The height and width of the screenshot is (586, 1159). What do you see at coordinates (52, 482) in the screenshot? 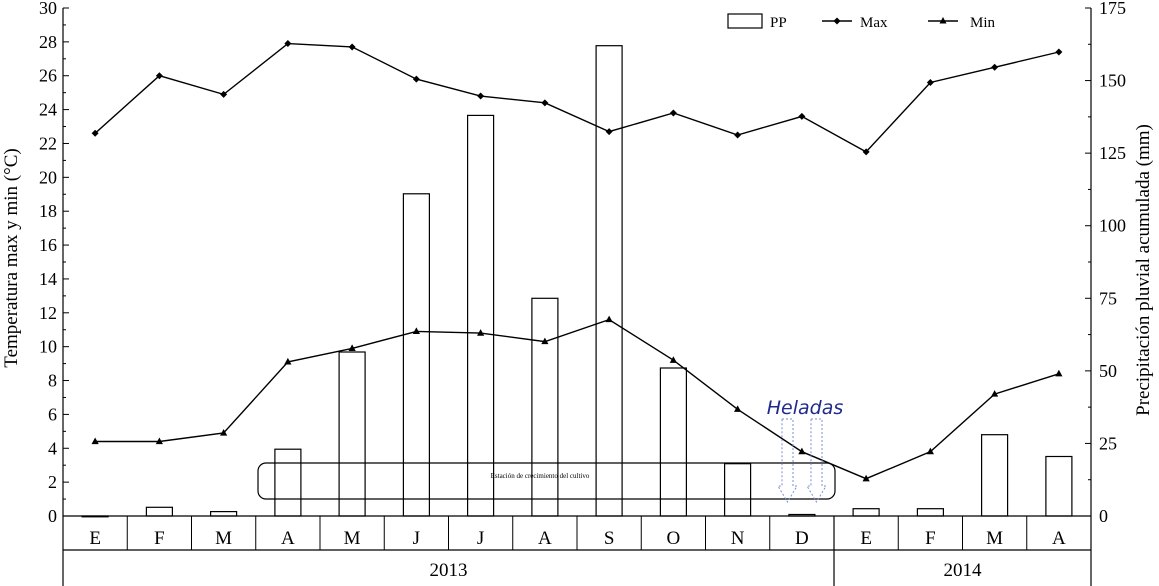
I see `y-left-tick-label: 2` at bounding box center [52, 482].